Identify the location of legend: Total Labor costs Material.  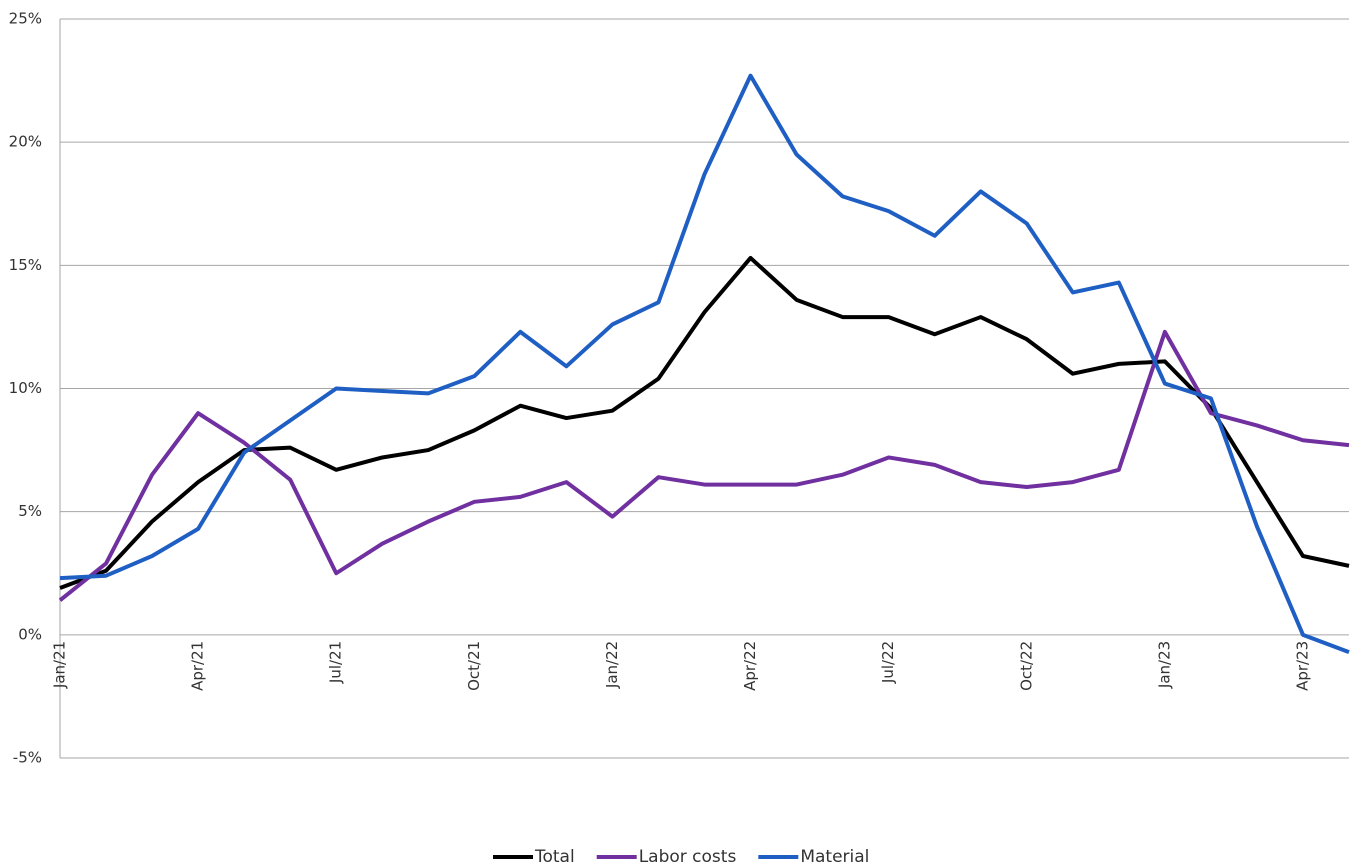
(681, 857).